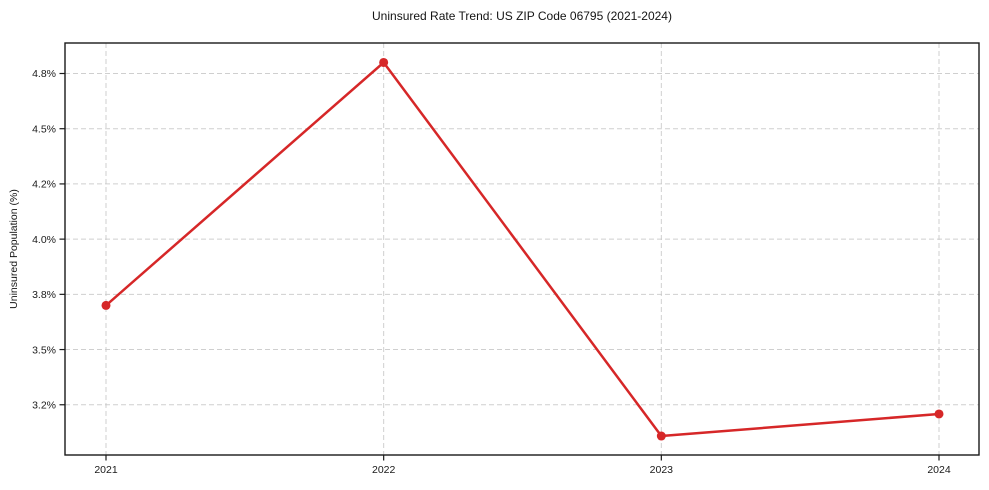 The height and width of the screenshot is (490, 989). I want to click on y-tick-label: 4.2%, so click(44, 185).